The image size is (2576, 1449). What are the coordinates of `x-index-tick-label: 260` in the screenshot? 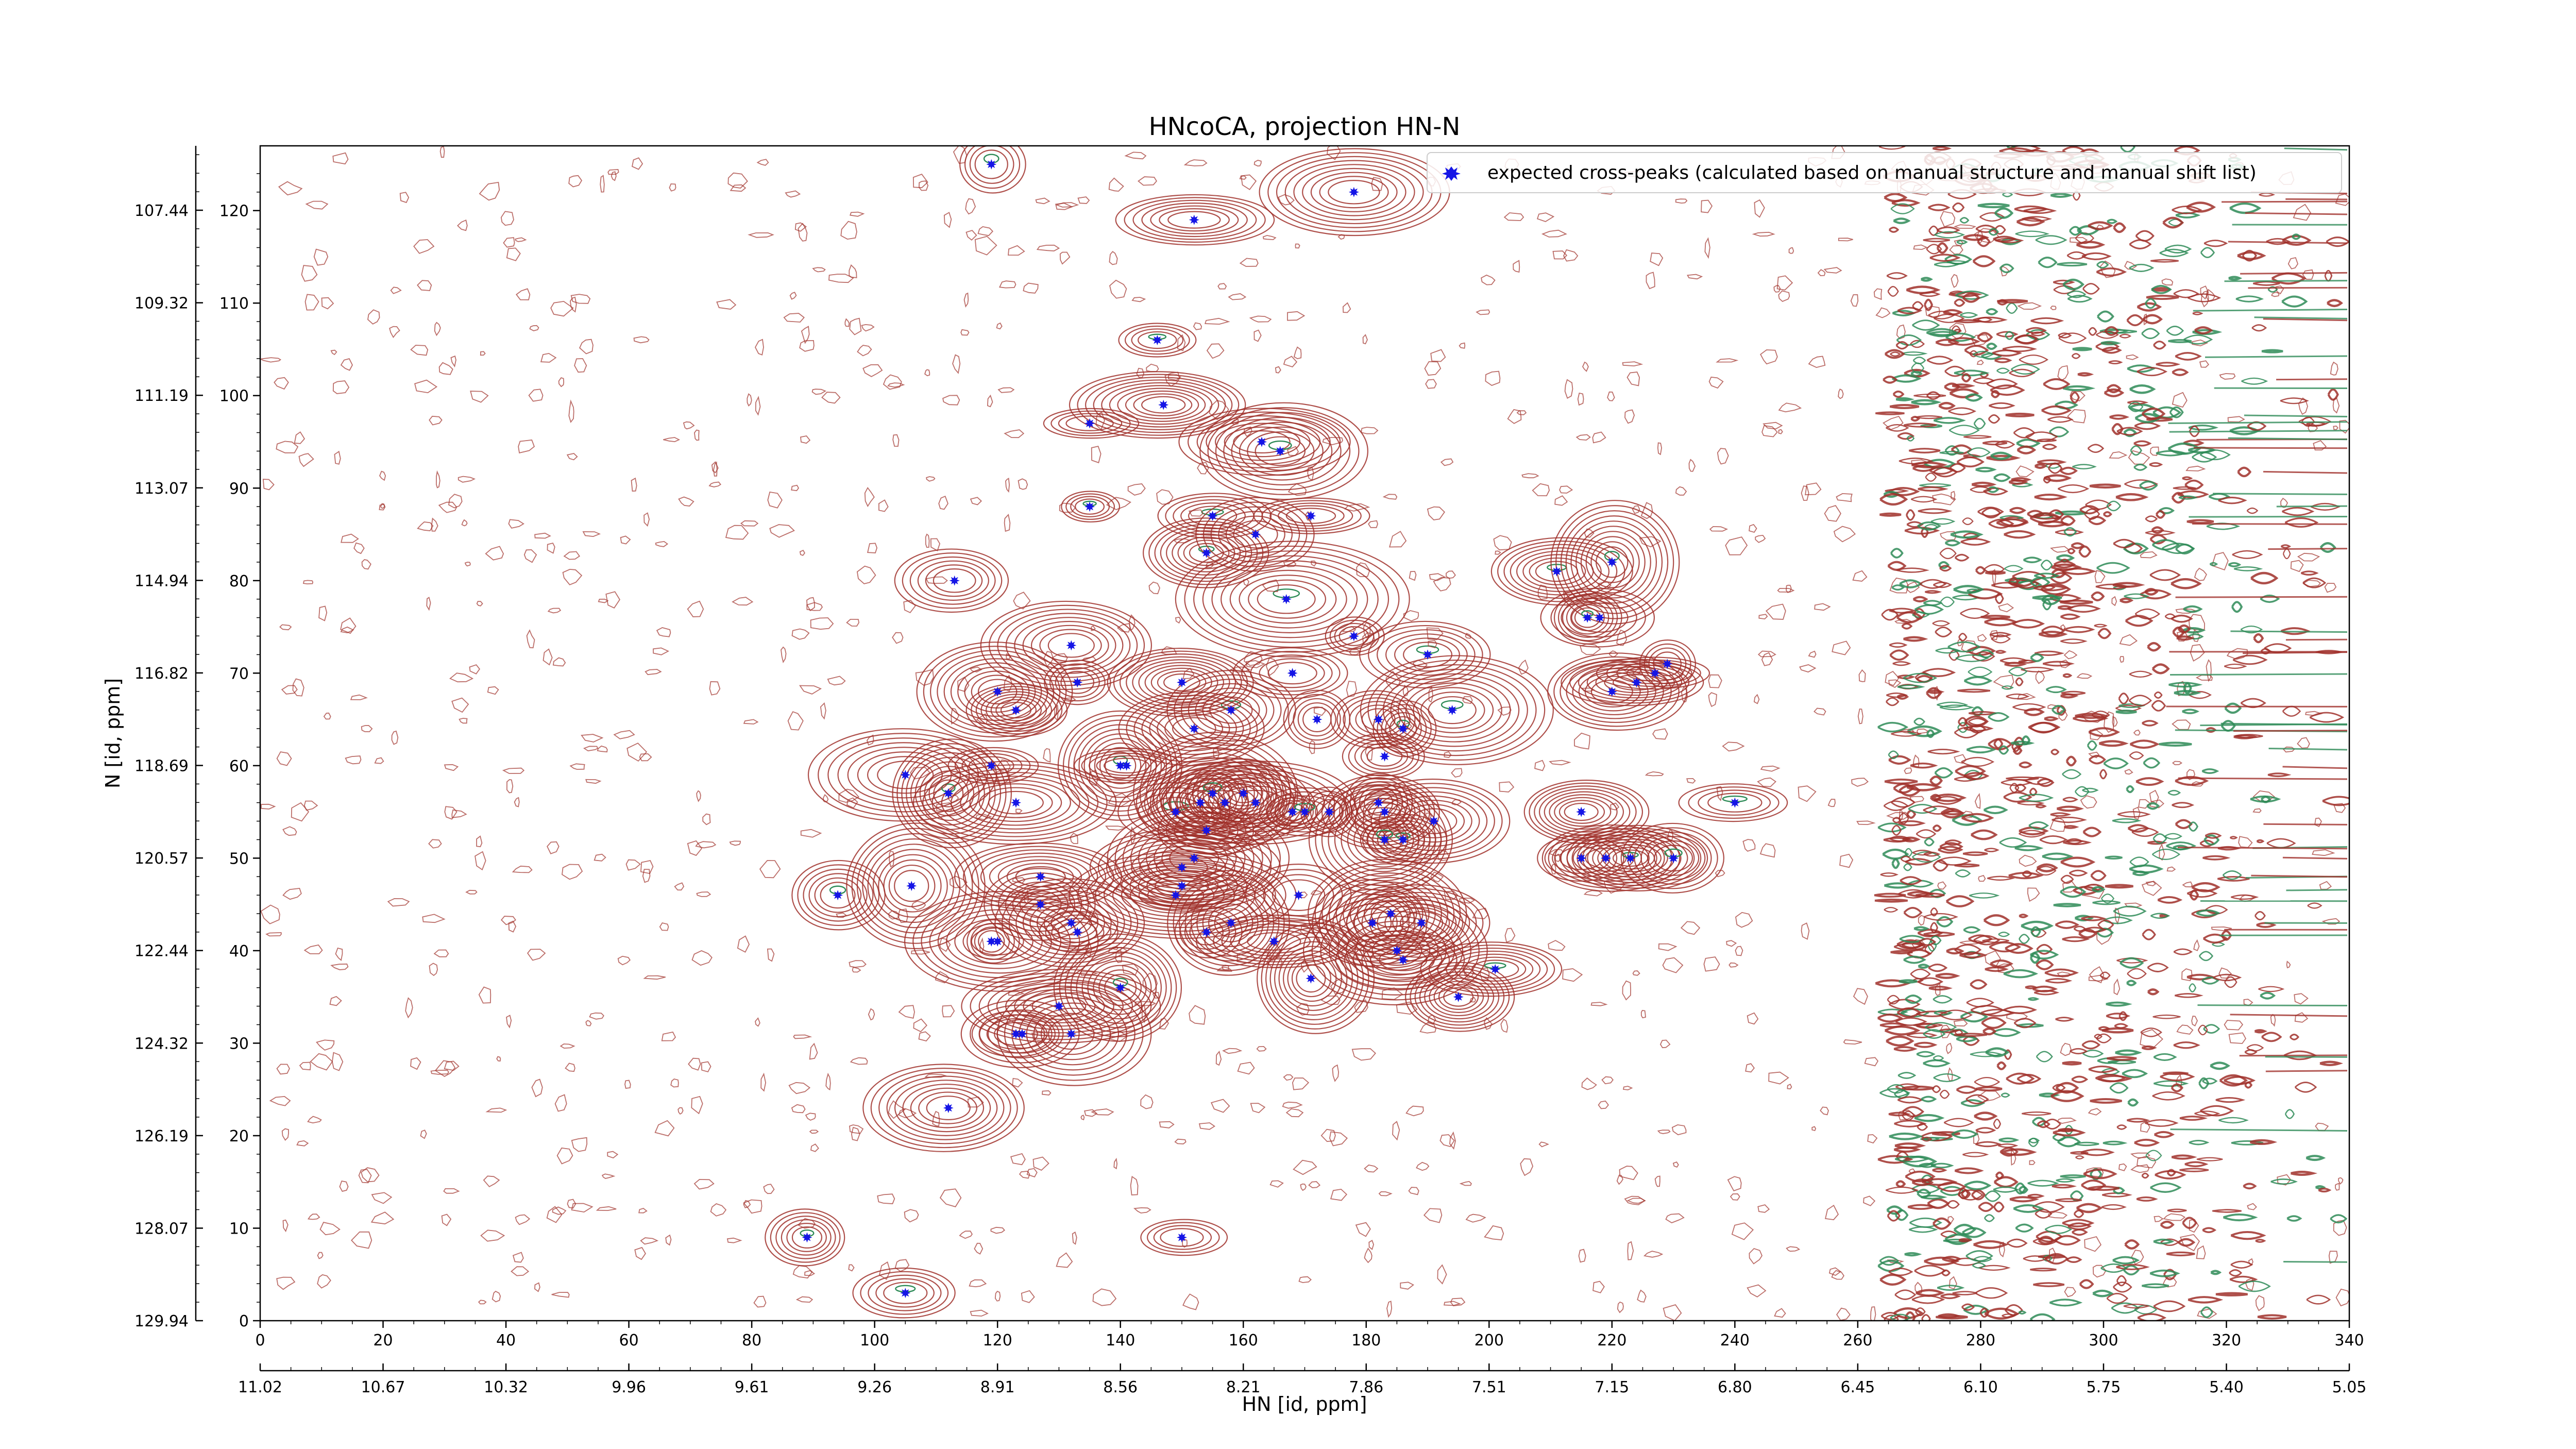 It's located at (1858, 1341).